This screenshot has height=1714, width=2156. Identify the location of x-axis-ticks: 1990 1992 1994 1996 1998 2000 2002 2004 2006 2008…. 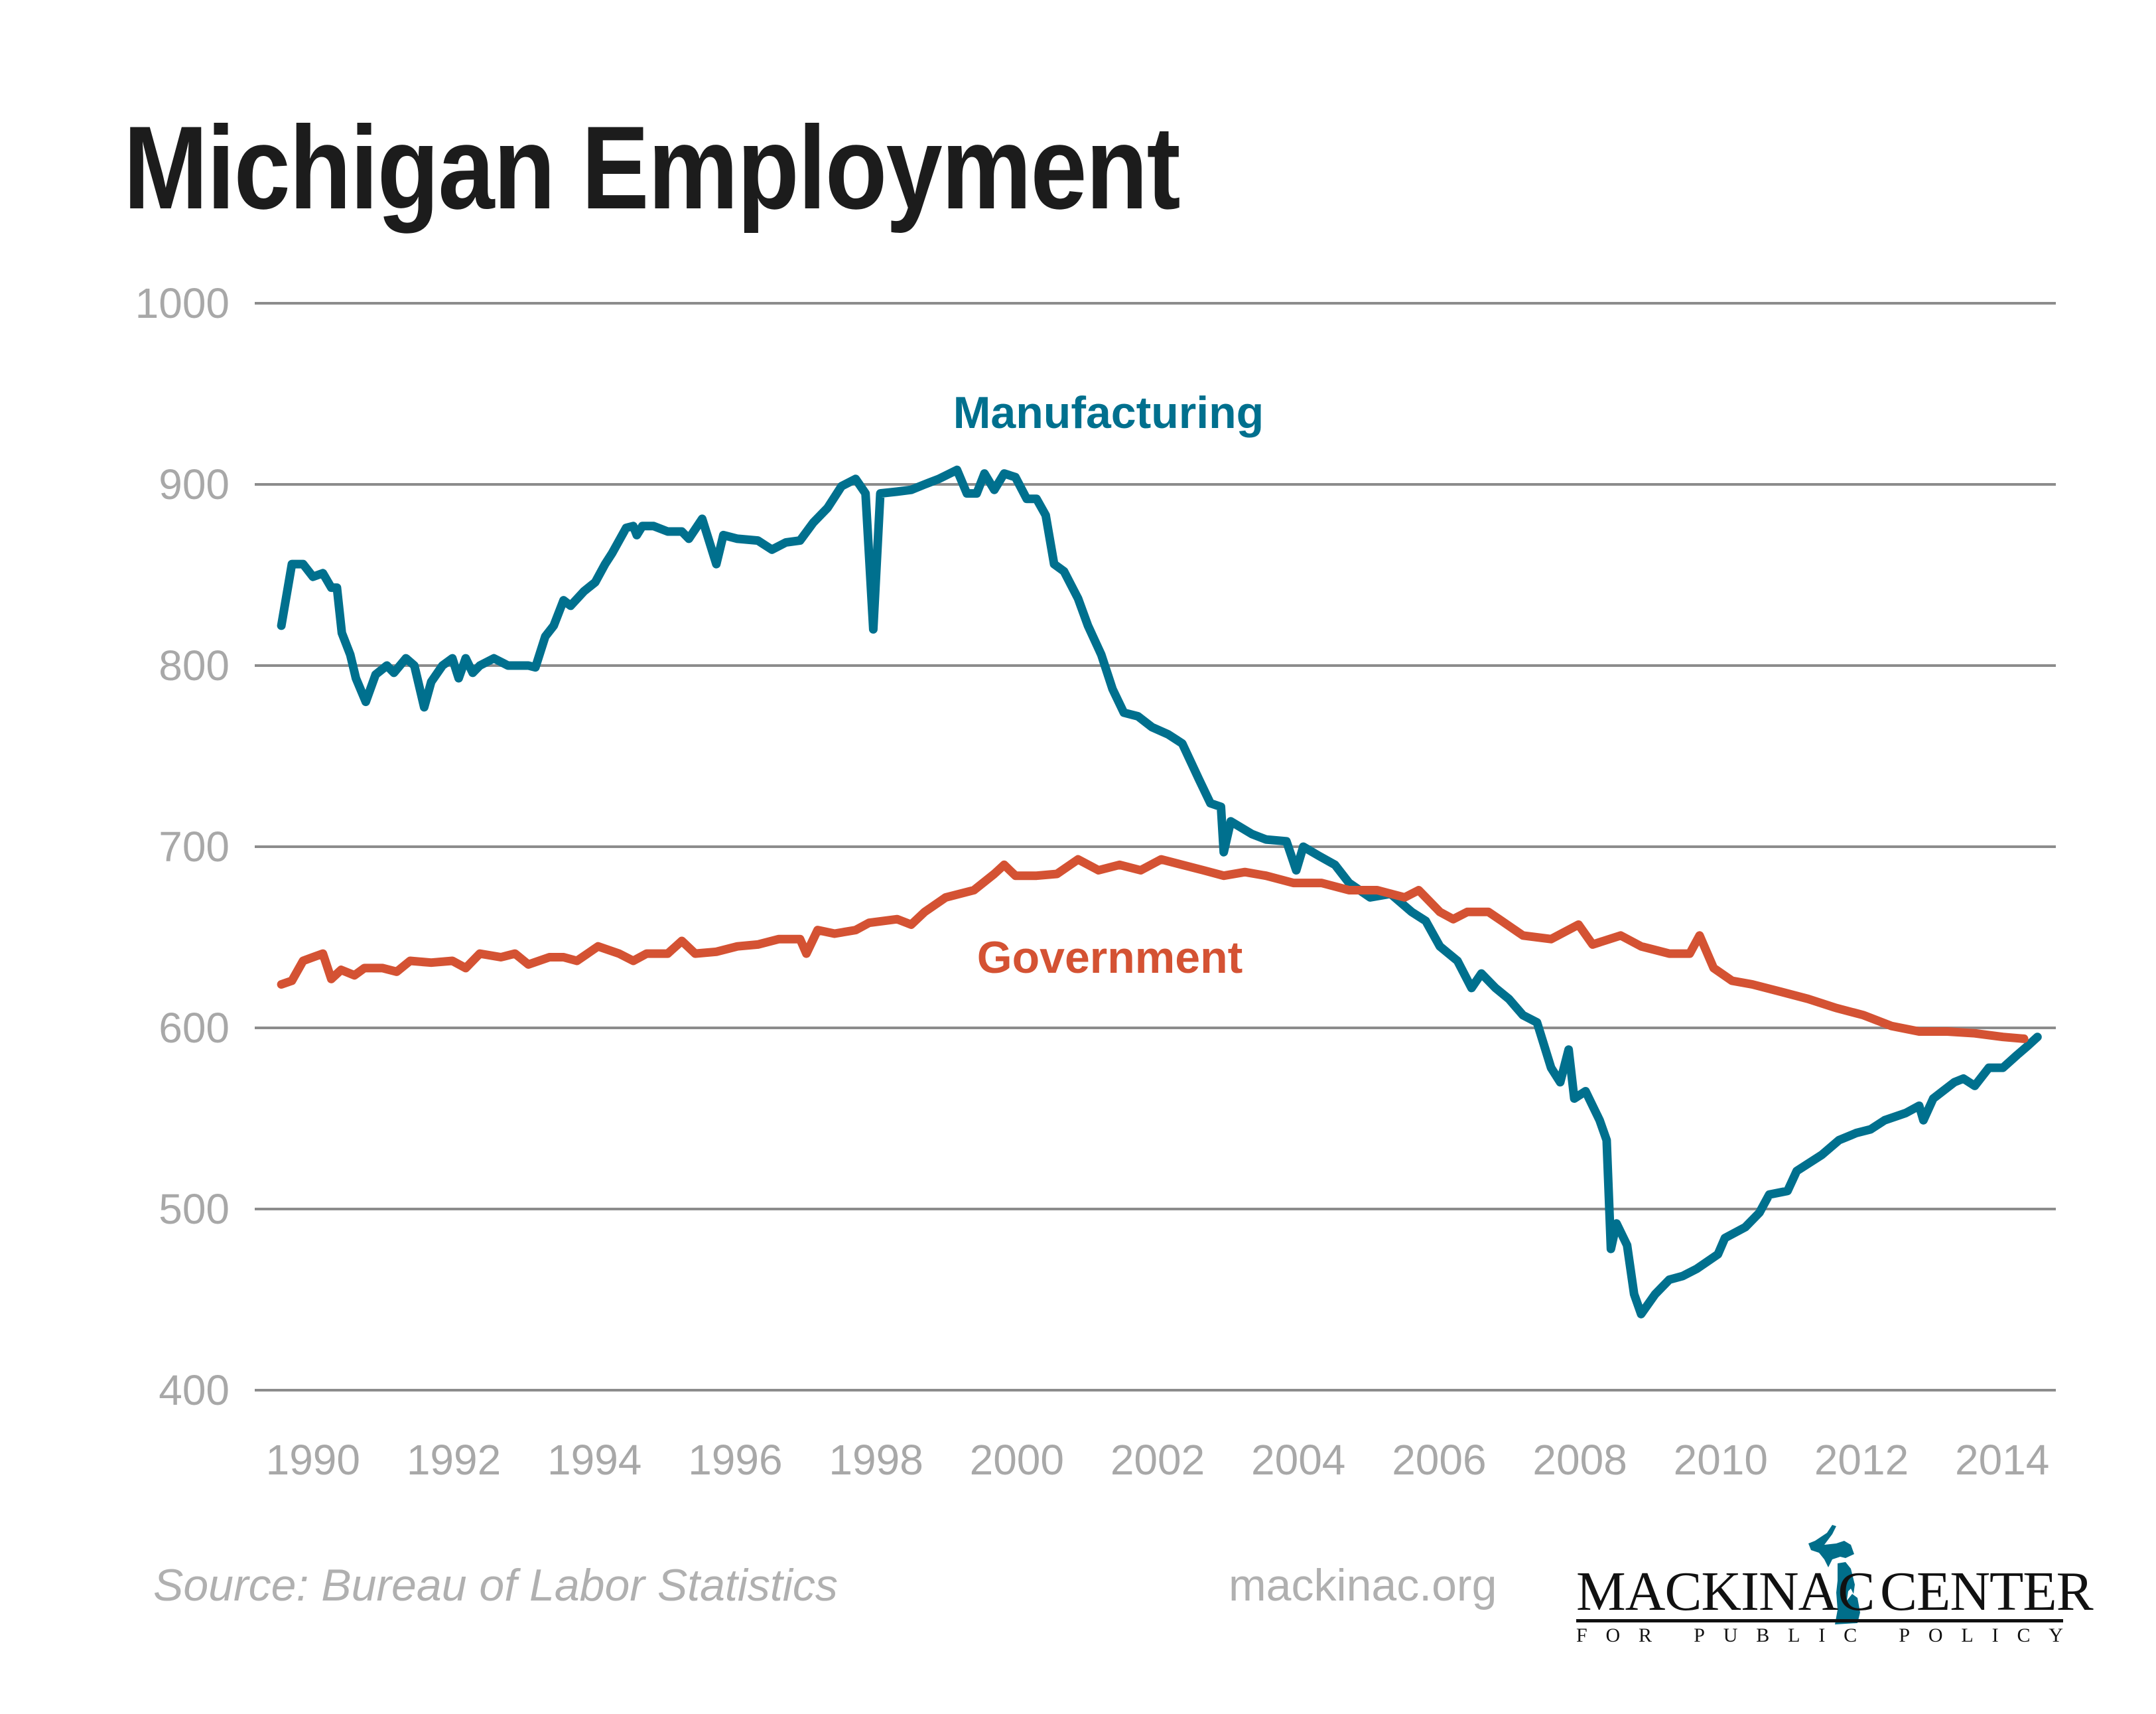
(1158, 1460).